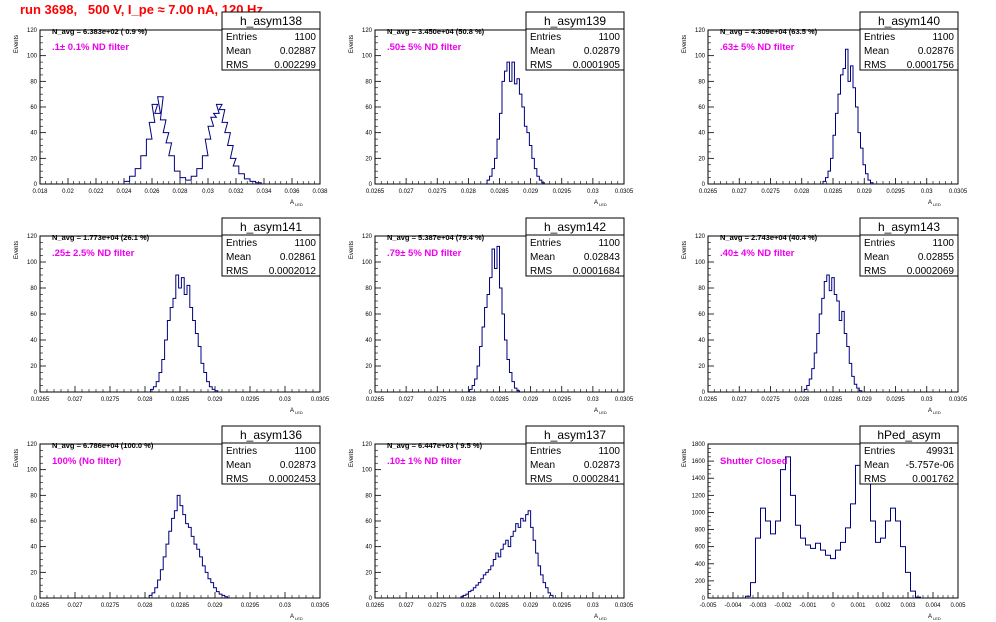 The width and height of the screenshot is (996, 622). What do you see at coordinates (754, 461) in the screenshot?
I see `filter-label: Shutter Closed` at bounding box center [754, 461].